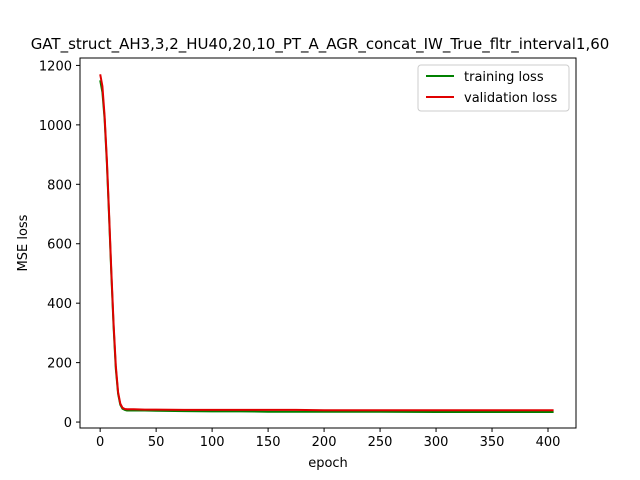 Image resolution: width=640 pixels, height=480 pixels. What do you see at coordinates (492, 442) in the screenshot?
I see `x-tick-label: 350` at bounding box center [492, 442].